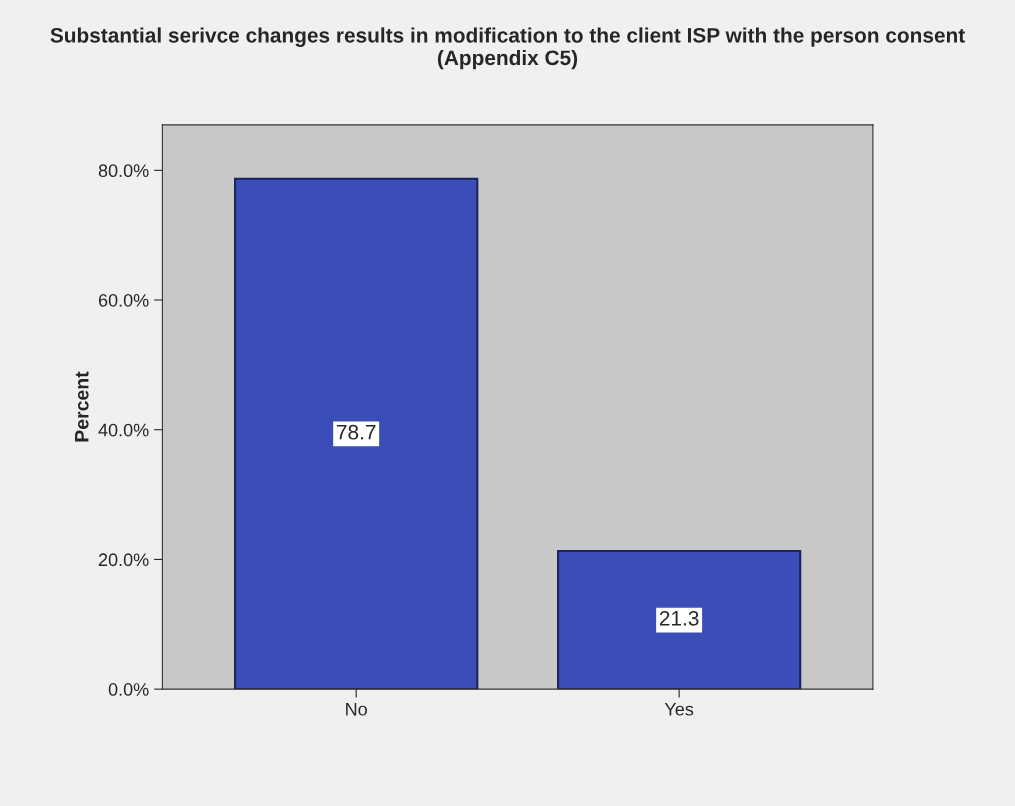  What do you see at coordinates (123, 430) in the screenshot?
I see `y-tick-label: 40.0%` at bounding box center [123, 430].